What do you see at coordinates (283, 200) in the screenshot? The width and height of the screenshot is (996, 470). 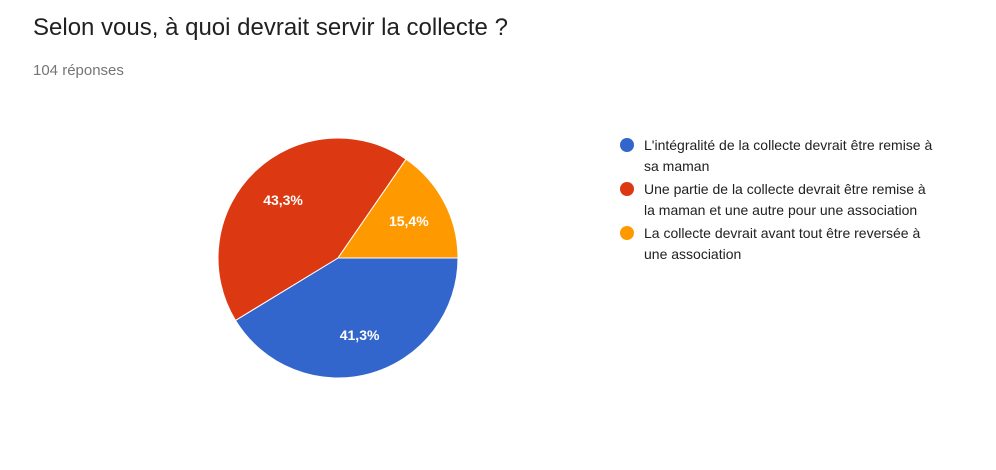 I see `slice-label-1: 43,3%` at bounding box center [283, 200].